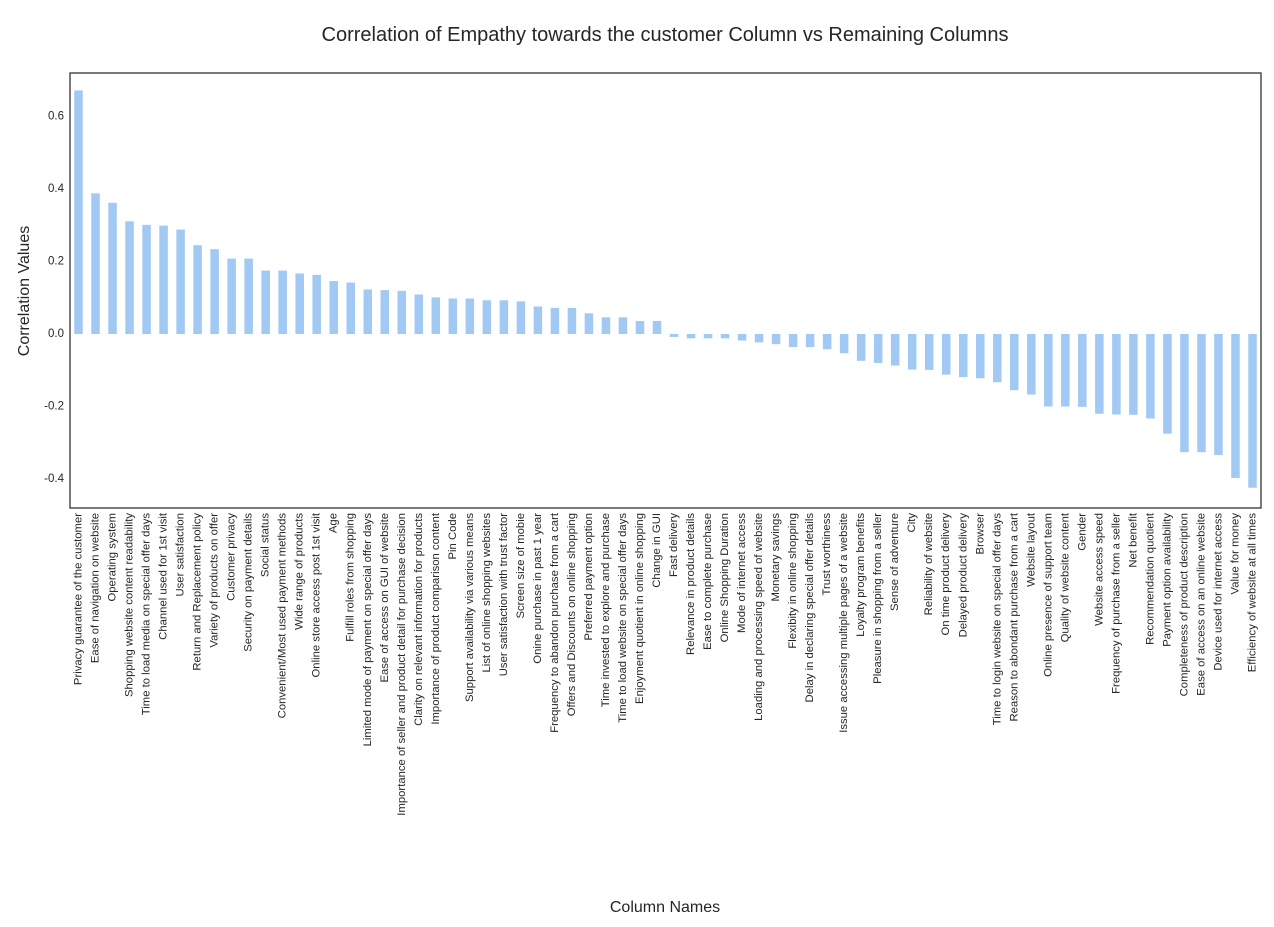 This screenshot has width=1274, height=927. What do you see at coordinates (334, 523) in the screenshot?
I see `x-tick-label: Age` at bounding box center [334, 523].